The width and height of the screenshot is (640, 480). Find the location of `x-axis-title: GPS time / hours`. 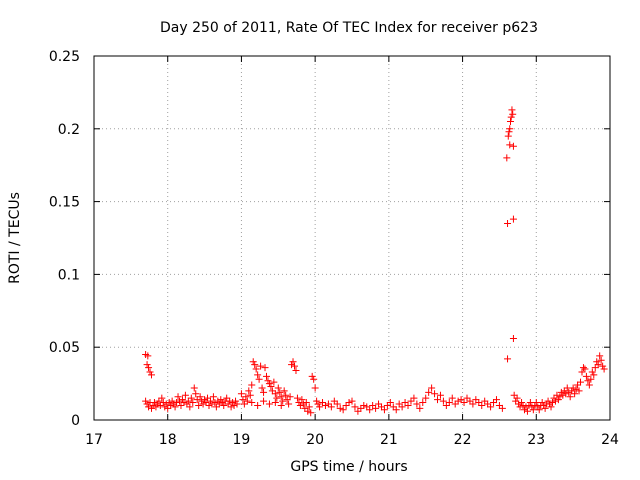

x-axis-title: GPS time / hours is located at coordinates (348, 467).